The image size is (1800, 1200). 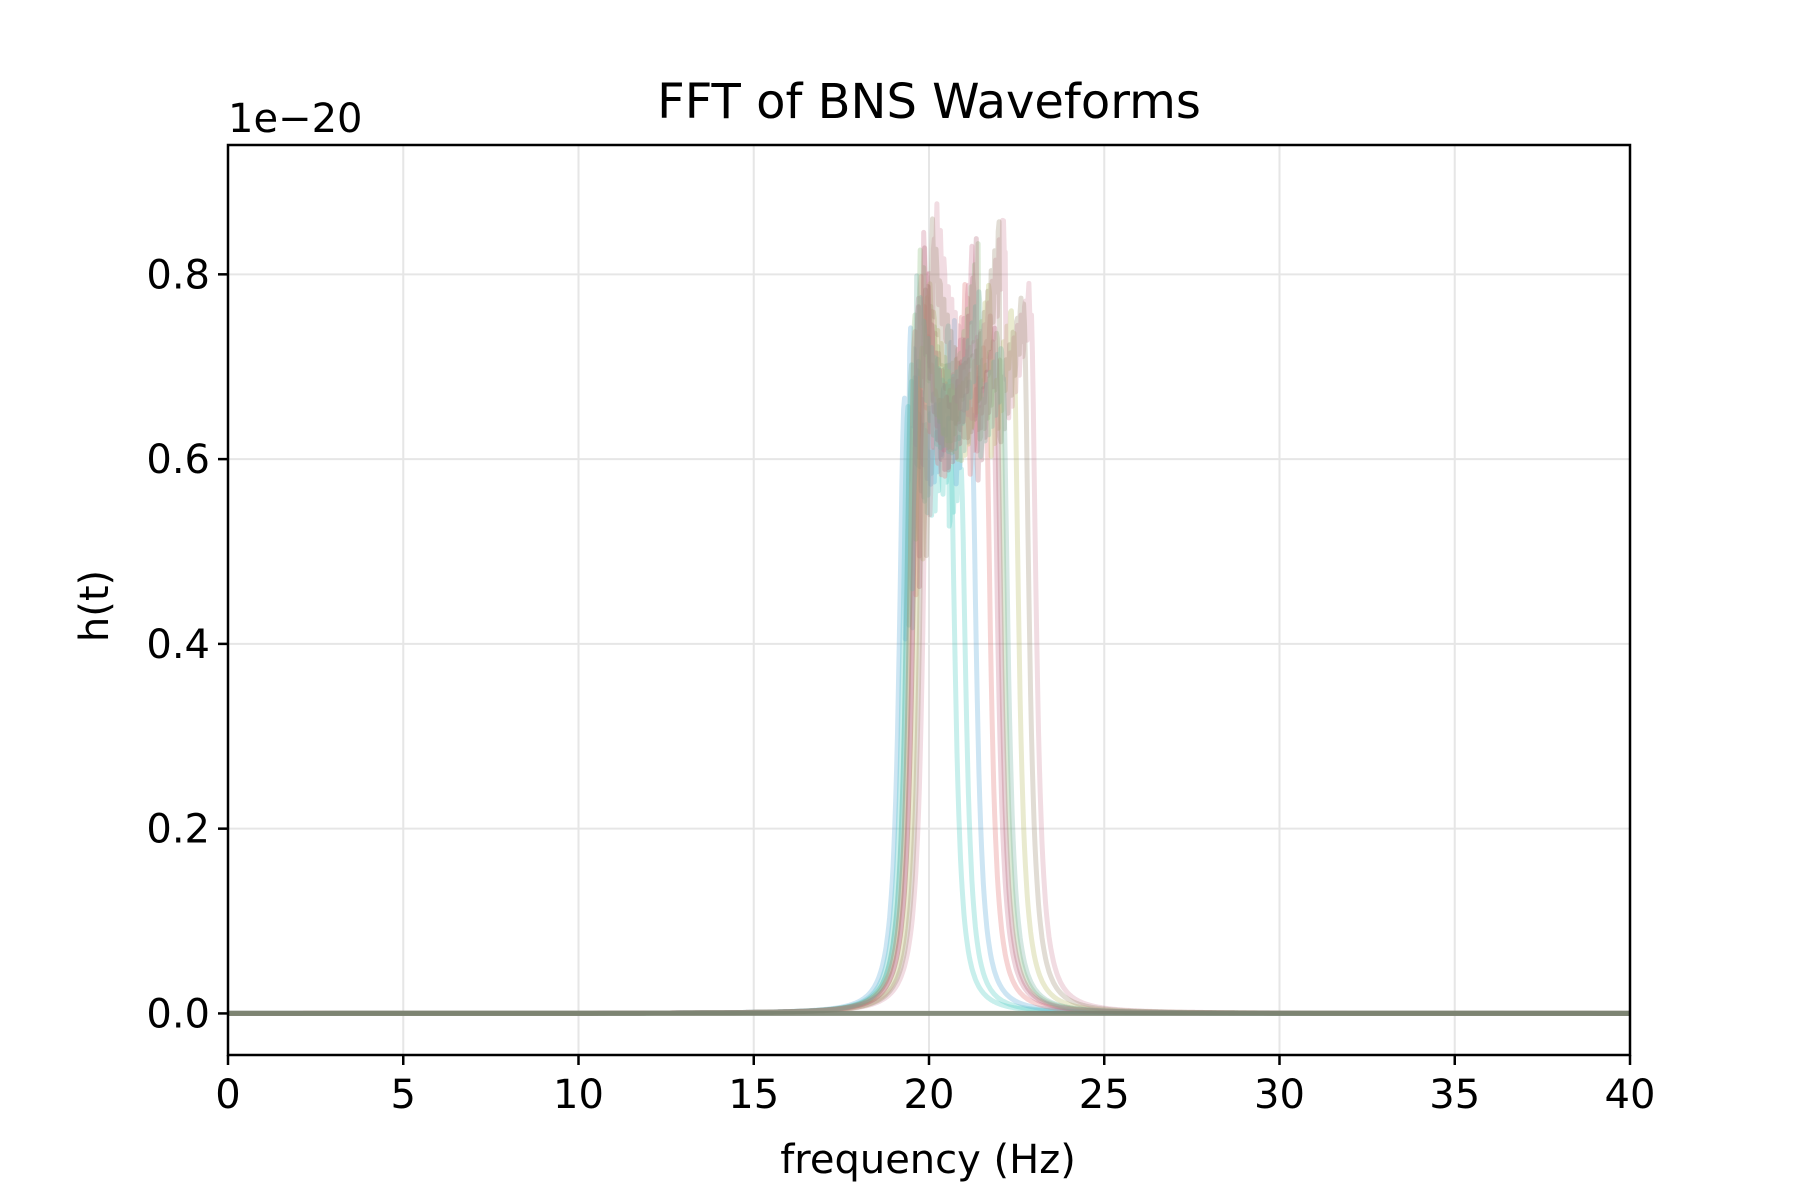 What do you see at coordinates (227, 1095) in the screenshot?
I see `x-tick-label-0: 0` at bounding box center [227, 1095].